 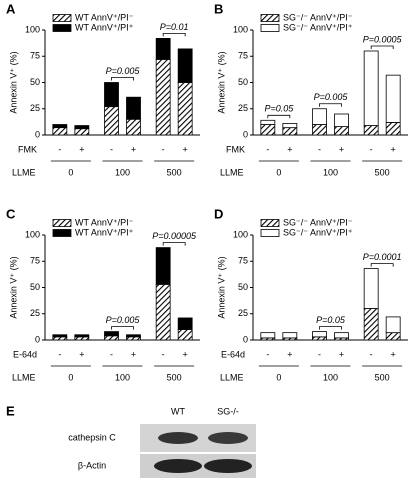 What do you see at coordinates (218, 213) in the screenshot?
I see `panel-label: D` at bounding box center [218, 213].